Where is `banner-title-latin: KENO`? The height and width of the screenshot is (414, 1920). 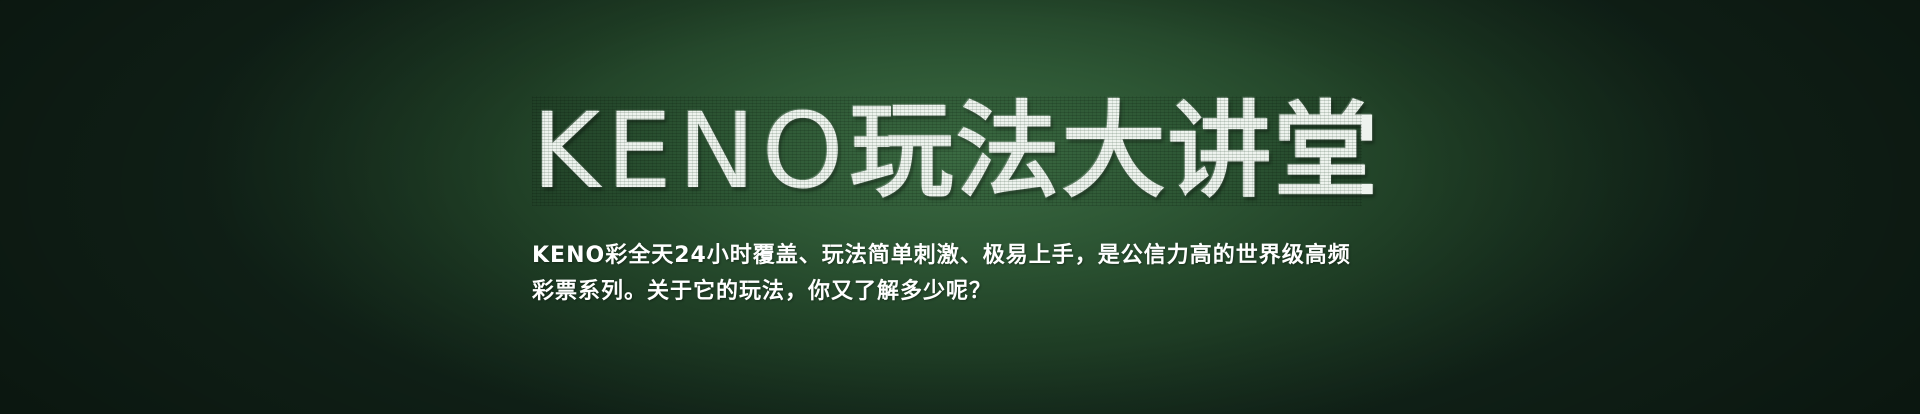 banner-title-latin: KENO is located at coordinates (691, 151).